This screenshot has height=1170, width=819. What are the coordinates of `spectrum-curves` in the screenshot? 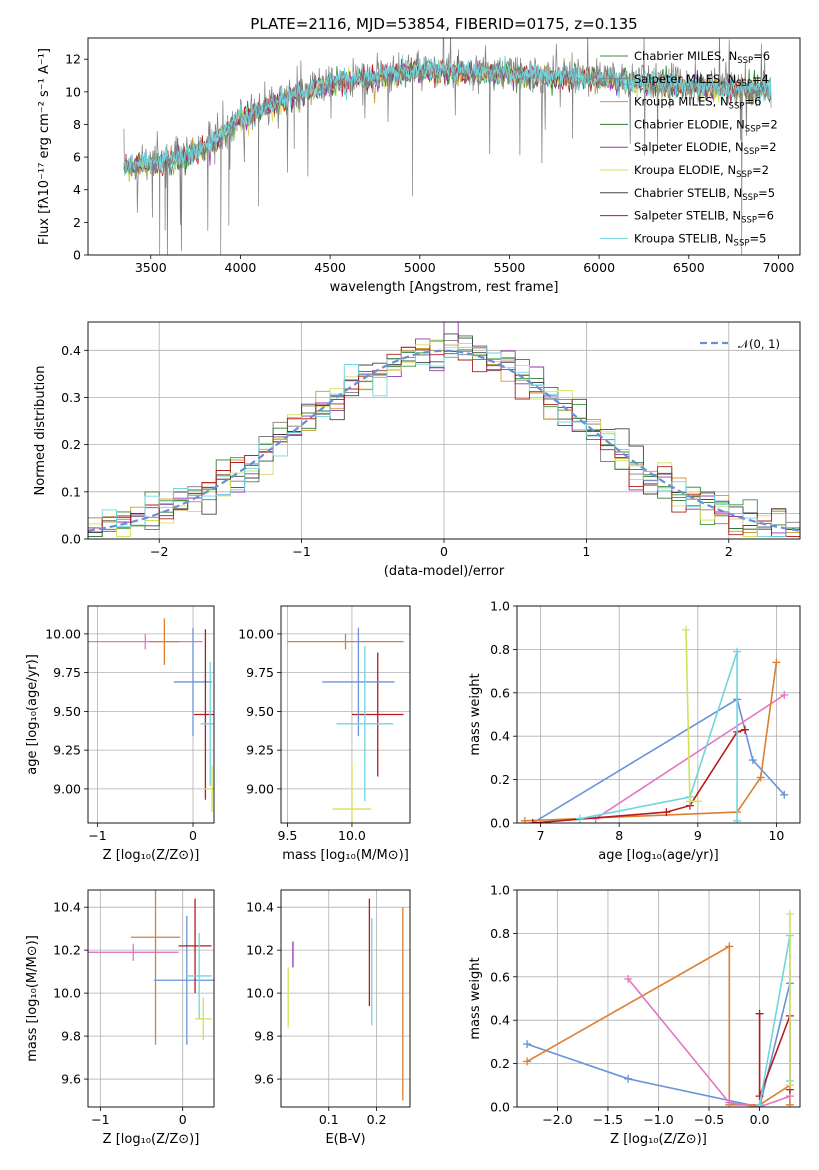 It's located at (447, 146).